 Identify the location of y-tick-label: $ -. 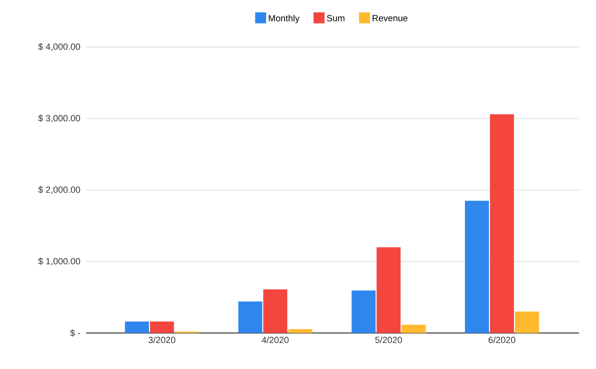
(75, 333).